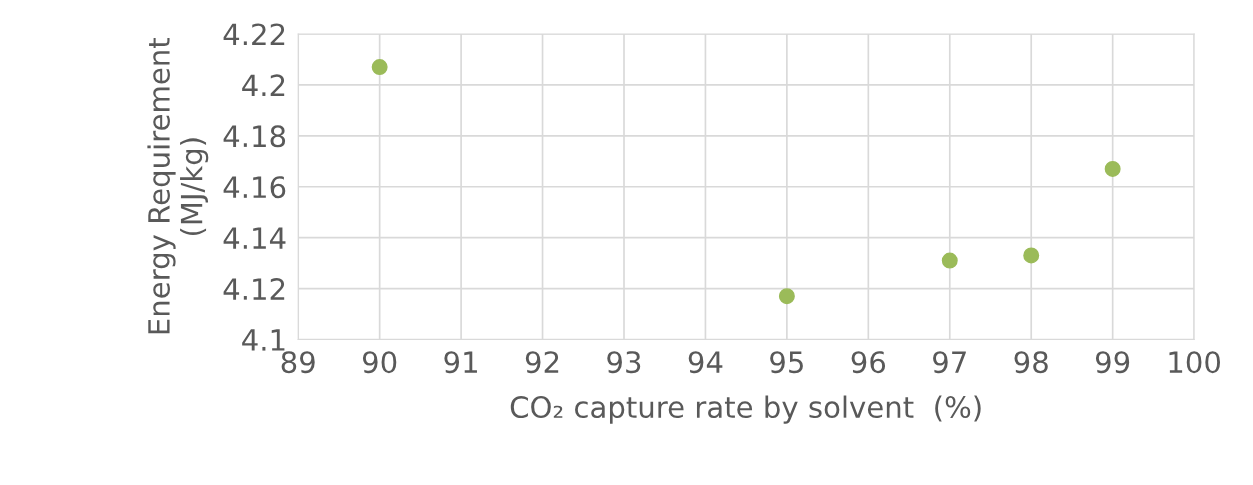 This screenshot has width=1253, height=485. Describe the element at coordinates (254, 238) in the screenshot. I see `y-tick-label: 4.14` at that location.